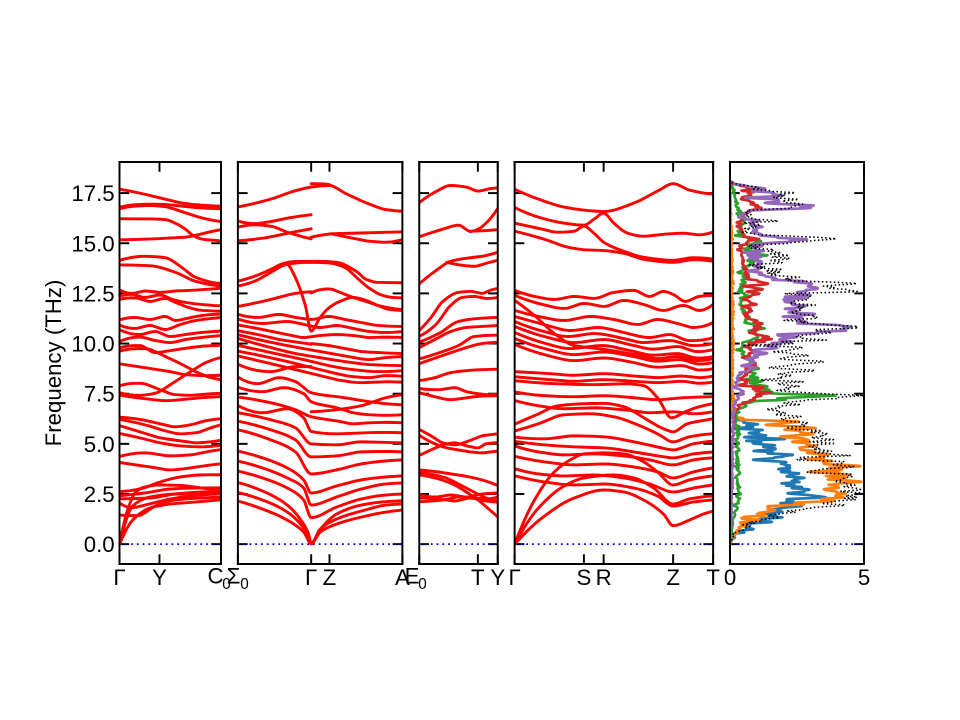 Image resolution: width=960 pixels, height=720 pixels. Describe the element at coordinates (864, 577) in the screenshot. I see `svg-text: 5` at that location.